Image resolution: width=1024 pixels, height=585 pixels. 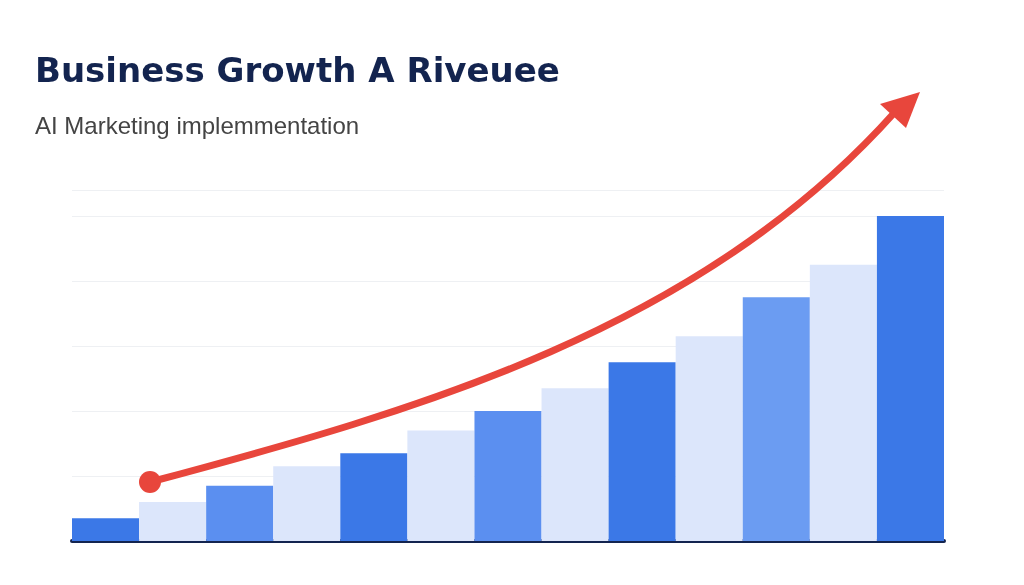 What do you see at coordinates (197, 125) in the screenshot?
I see `chart-subtitle: AI Marketing implemmentation` at bounding box center [197, 125].